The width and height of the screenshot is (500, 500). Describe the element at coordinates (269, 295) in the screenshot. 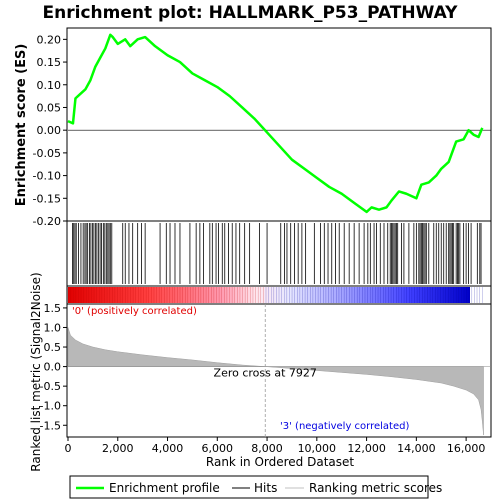

I see `rank-color-bar` at that location.